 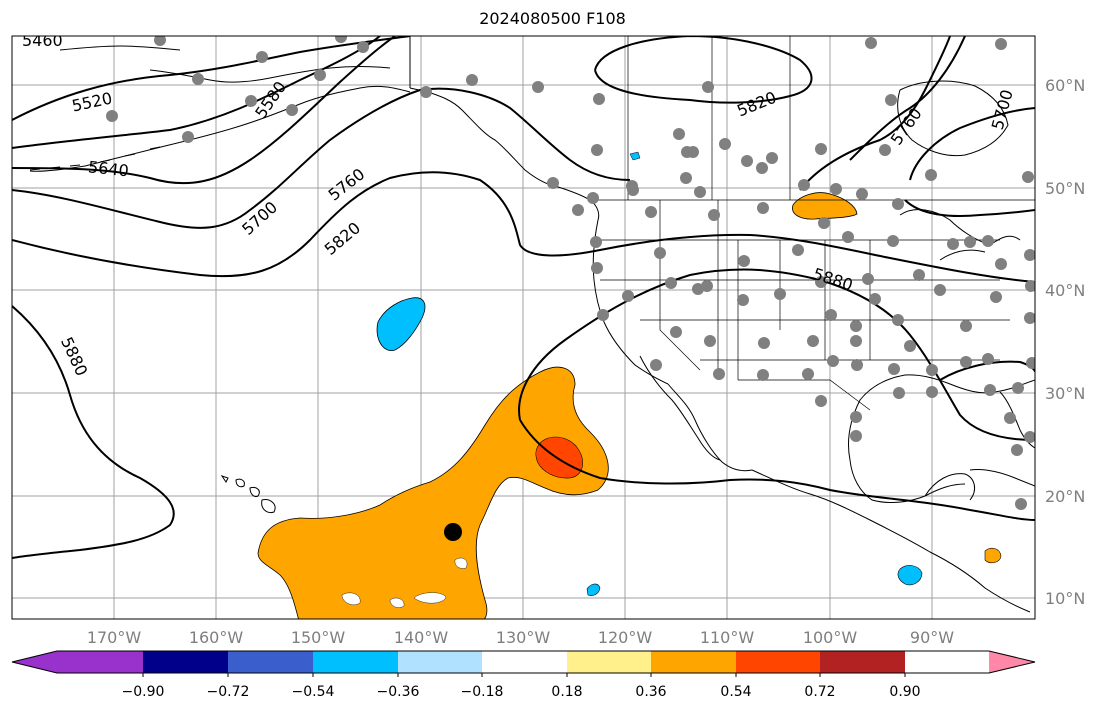 I want to click on longitude-label: 100°W, so click(x=830, y=637).